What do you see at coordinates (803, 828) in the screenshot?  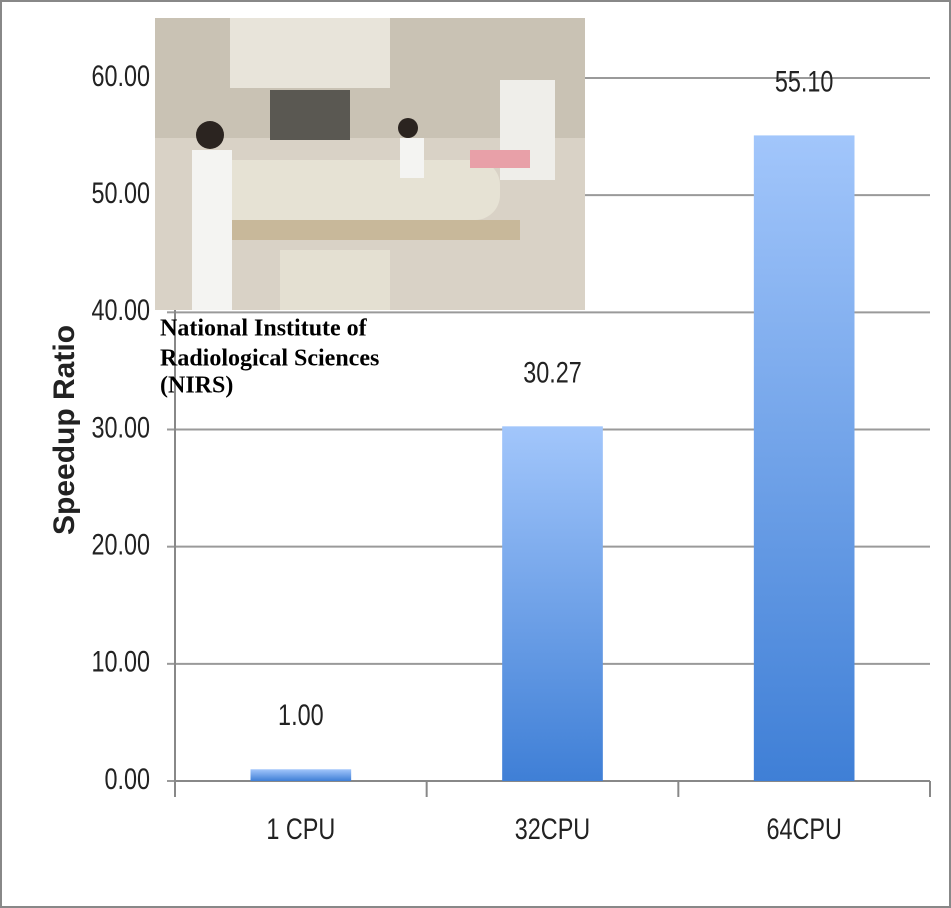 I see `x-tick-label: 64CPU` at bounding box center [803, 828].